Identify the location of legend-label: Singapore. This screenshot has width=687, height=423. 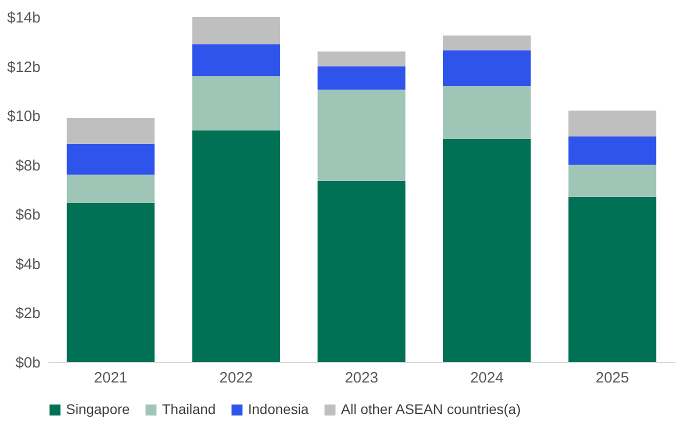
(98, 409).